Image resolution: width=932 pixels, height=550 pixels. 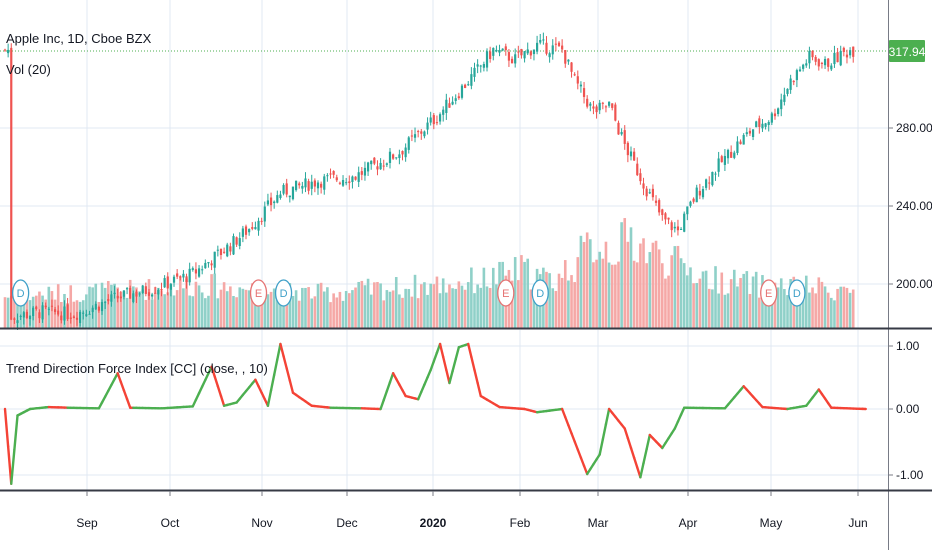 I want to click on time-tick-label: Feb, so click(x=520, y=523).